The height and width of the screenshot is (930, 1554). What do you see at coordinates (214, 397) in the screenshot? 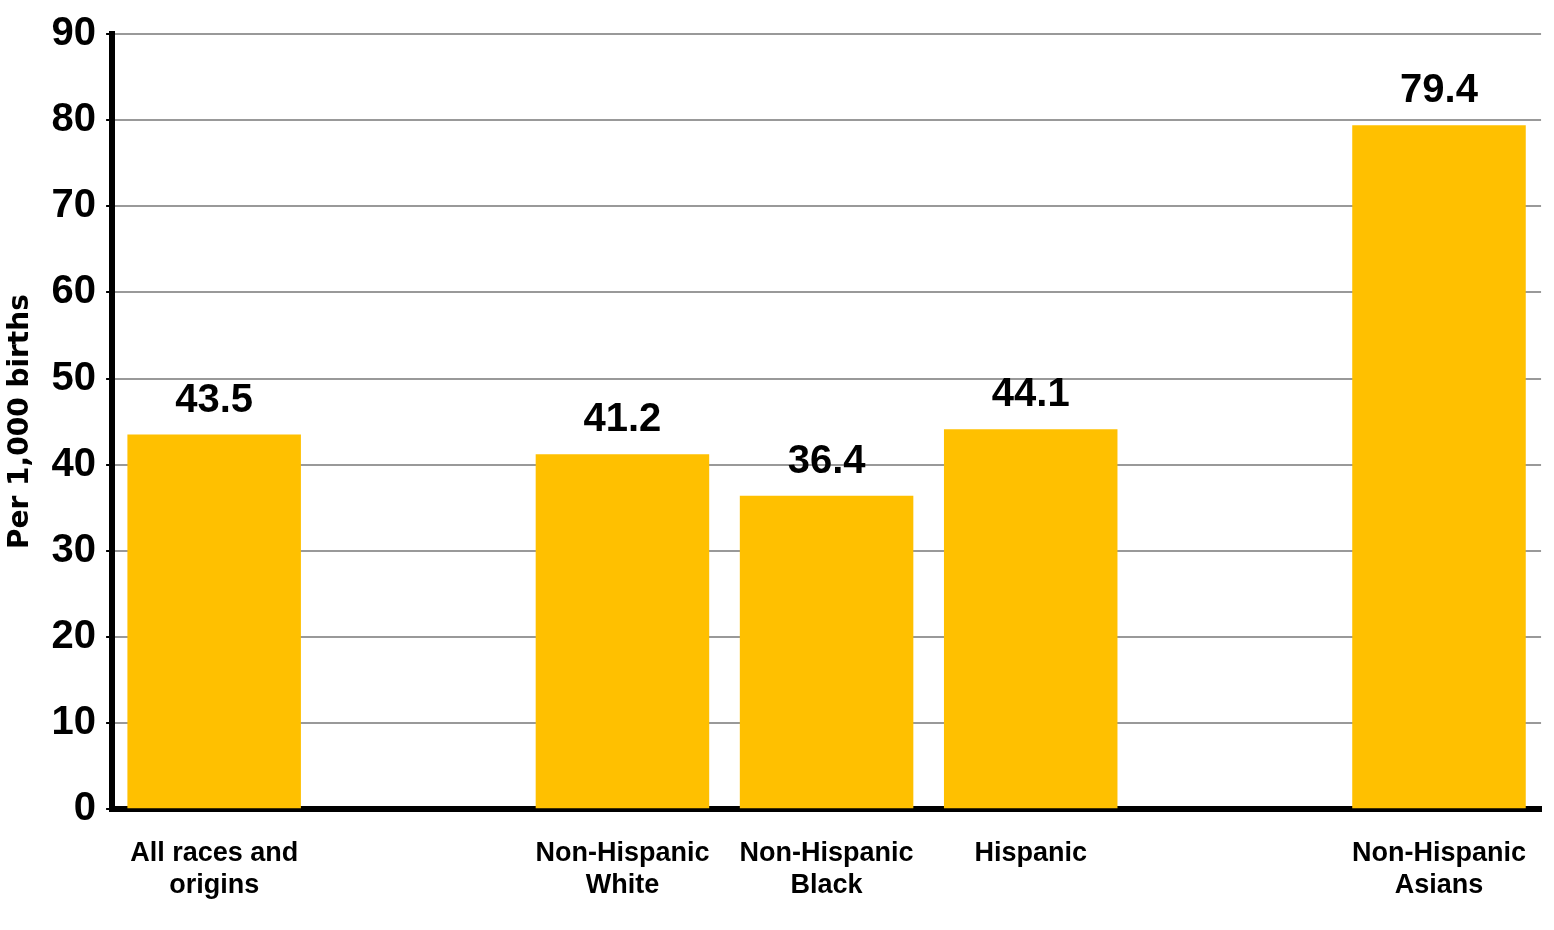
I see `data-label: 43.5` at bounding box center [214, 397].